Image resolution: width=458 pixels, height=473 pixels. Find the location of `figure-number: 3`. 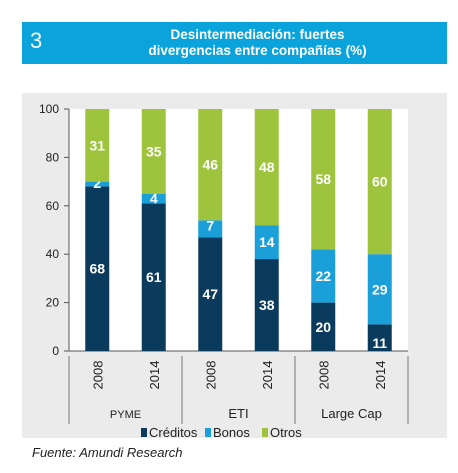

figure-number: 3 is located at coordinates (36, 40).